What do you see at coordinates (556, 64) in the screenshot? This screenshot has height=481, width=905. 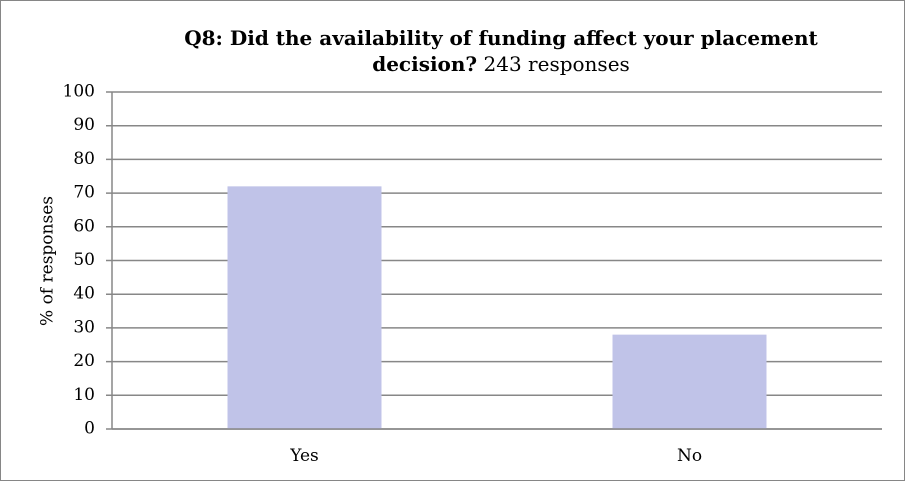 I see `chart-title-responses: 243 responses` at bounding box center [556, 64].